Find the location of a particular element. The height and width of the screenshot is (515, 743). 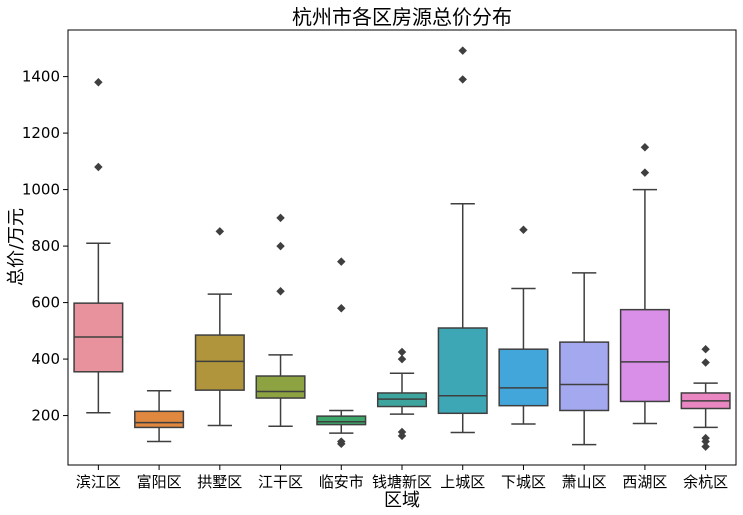

y-axis-label: 总价/万元 is located at coordinates (16, 247).